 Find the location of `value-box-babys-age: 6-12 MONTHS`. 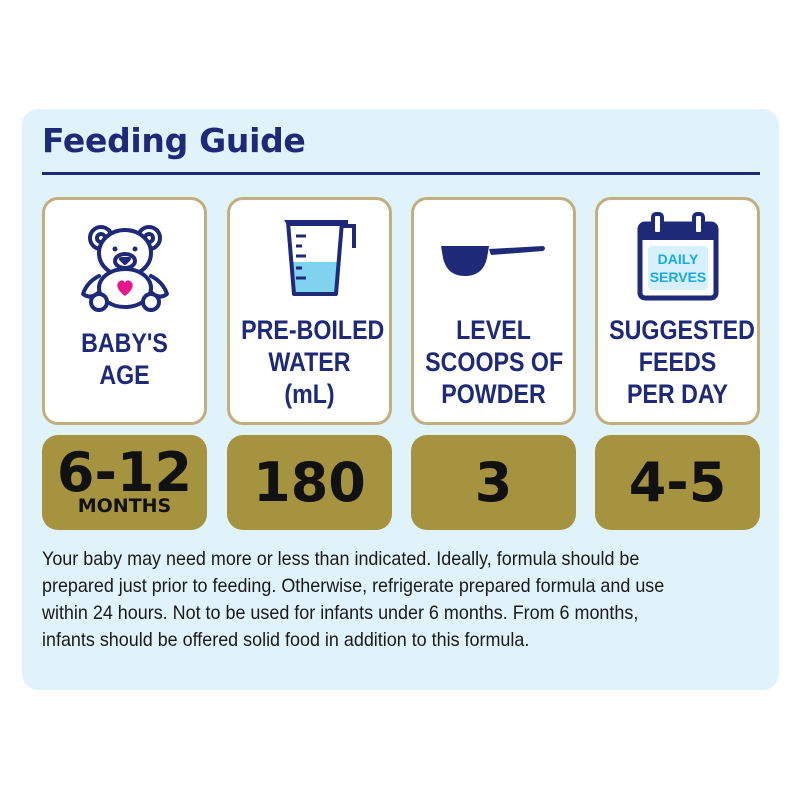

value-box-babys-age: 6-12 MONTHS is located at coordinates (124, 482).